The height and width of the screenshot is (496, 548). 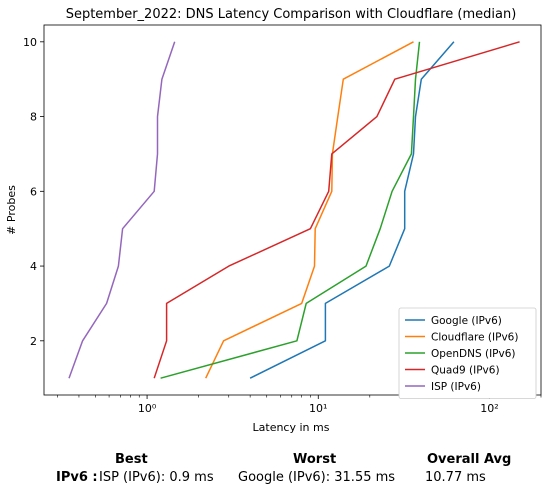 I want to click on x-axis-label: Latency in ms, so click(x=291, y=427).